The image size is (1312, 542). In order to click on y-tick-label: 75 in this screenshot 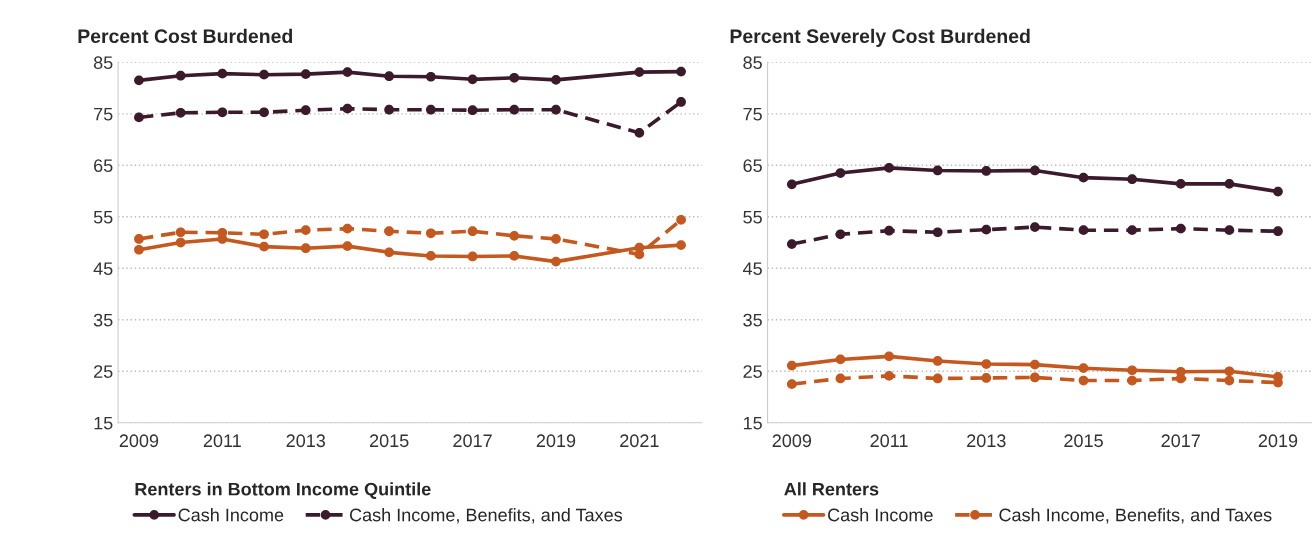, I will do `click(103, 114)`.